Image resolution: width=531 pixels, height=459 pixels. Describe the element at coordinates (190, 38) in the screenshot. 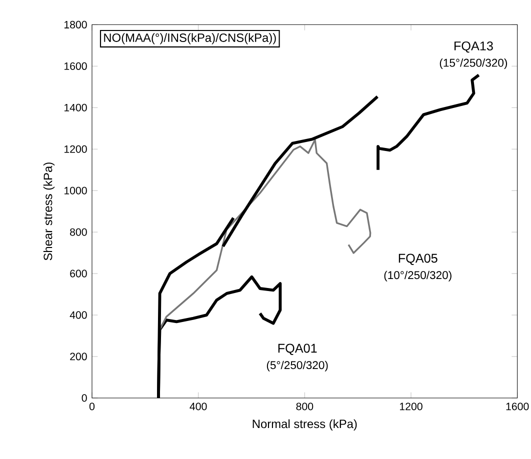

I see `annotation: NO(MAA(°)/INS(kPa)/CNS(kPa))` at that location.